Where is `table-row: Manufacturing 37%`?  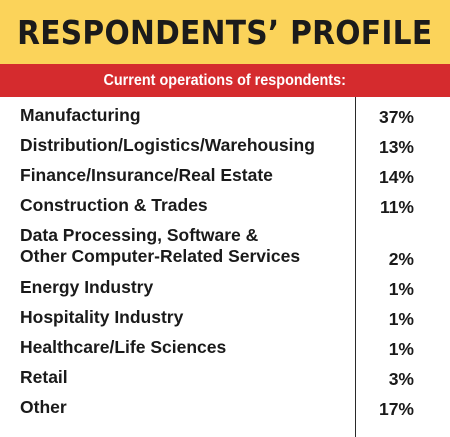 table-row: Manufacturing 37% is located at coordinates (225, 116).